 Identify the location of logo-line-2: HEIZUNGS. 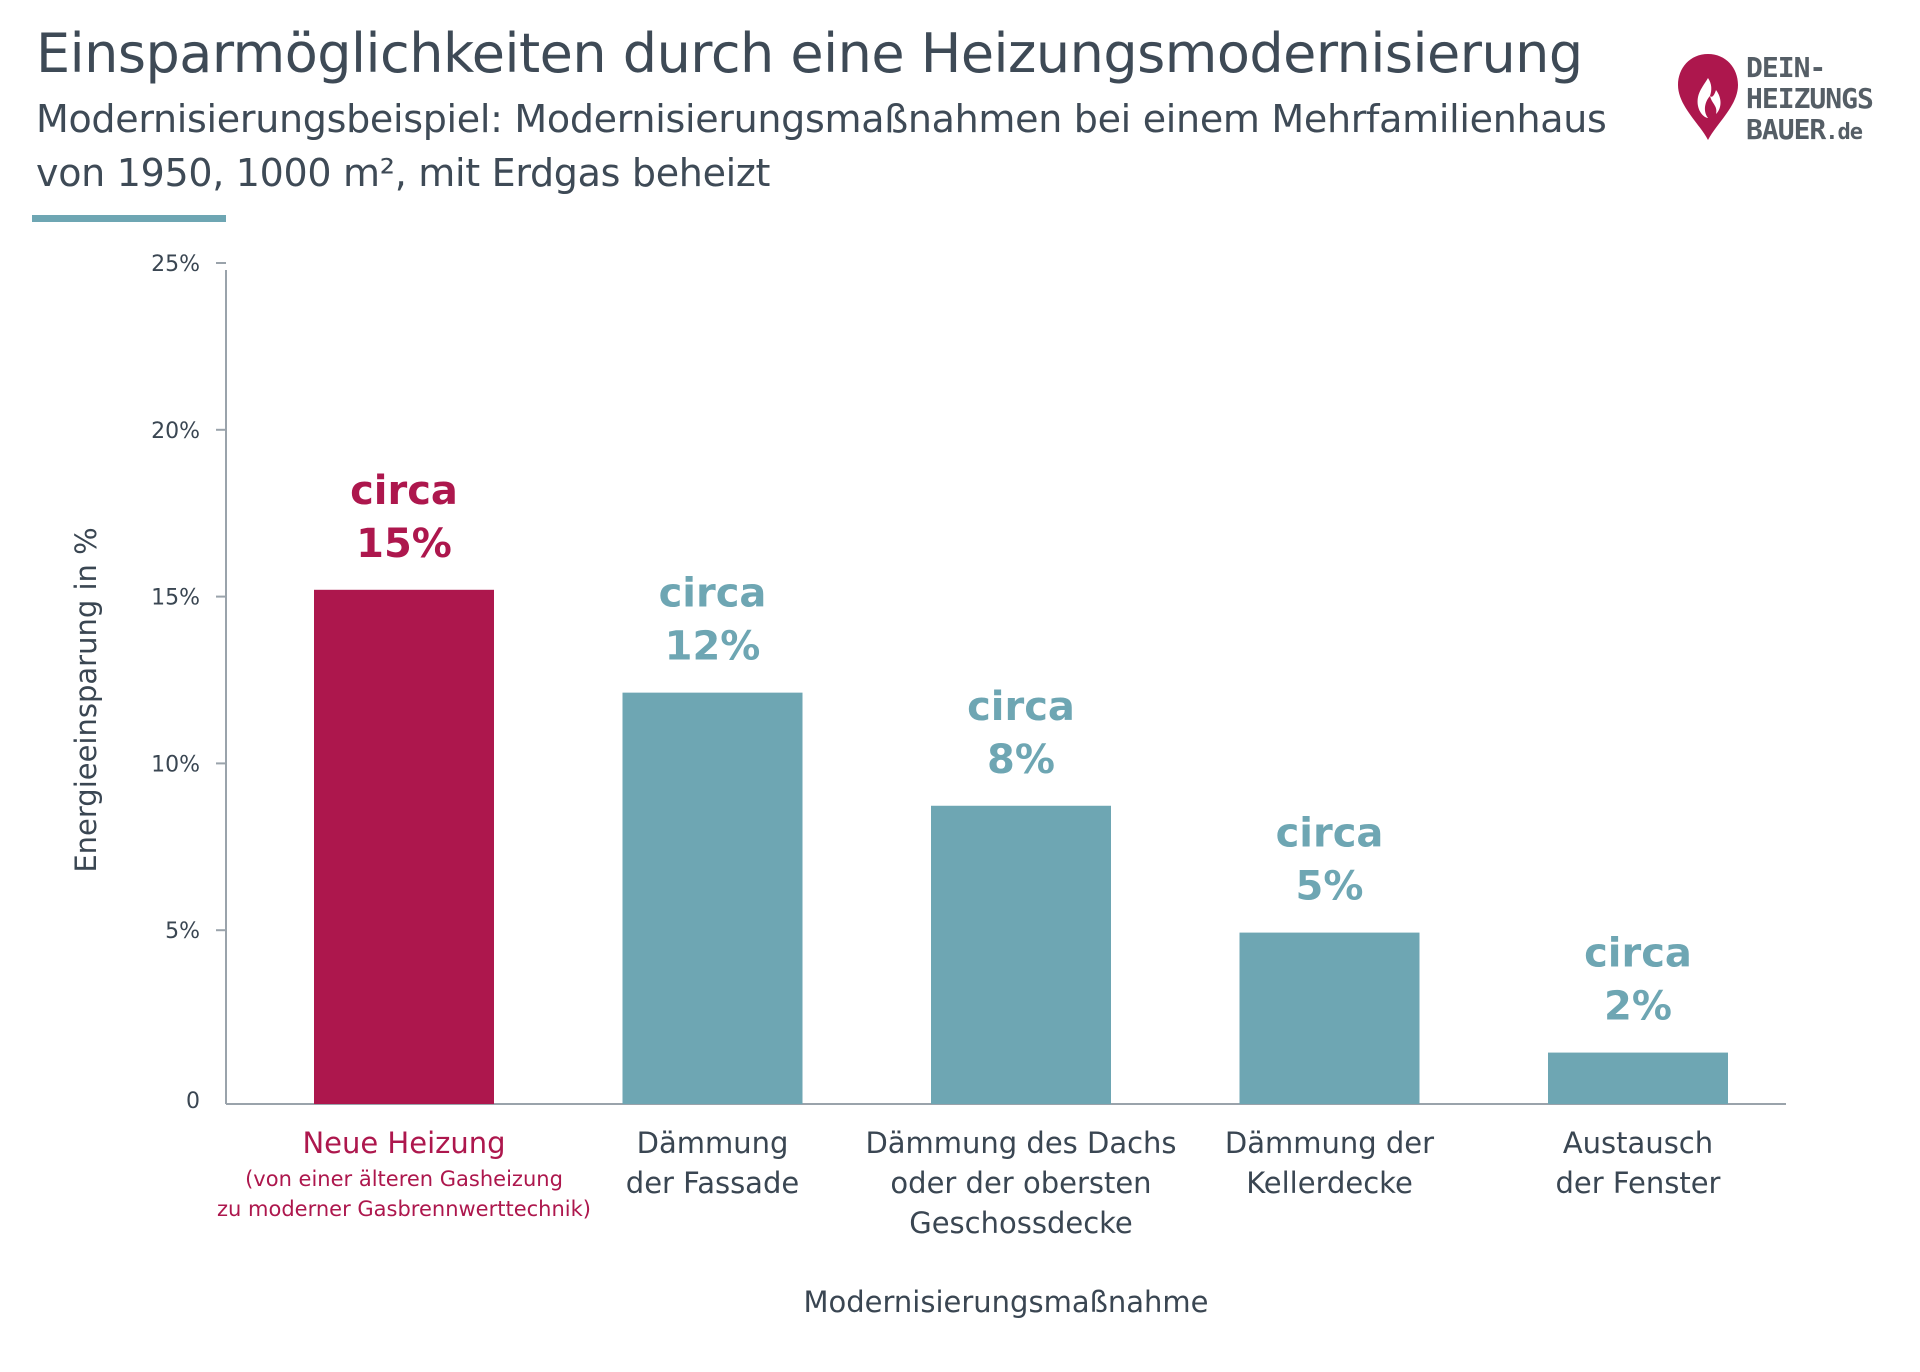
(1810, 98).